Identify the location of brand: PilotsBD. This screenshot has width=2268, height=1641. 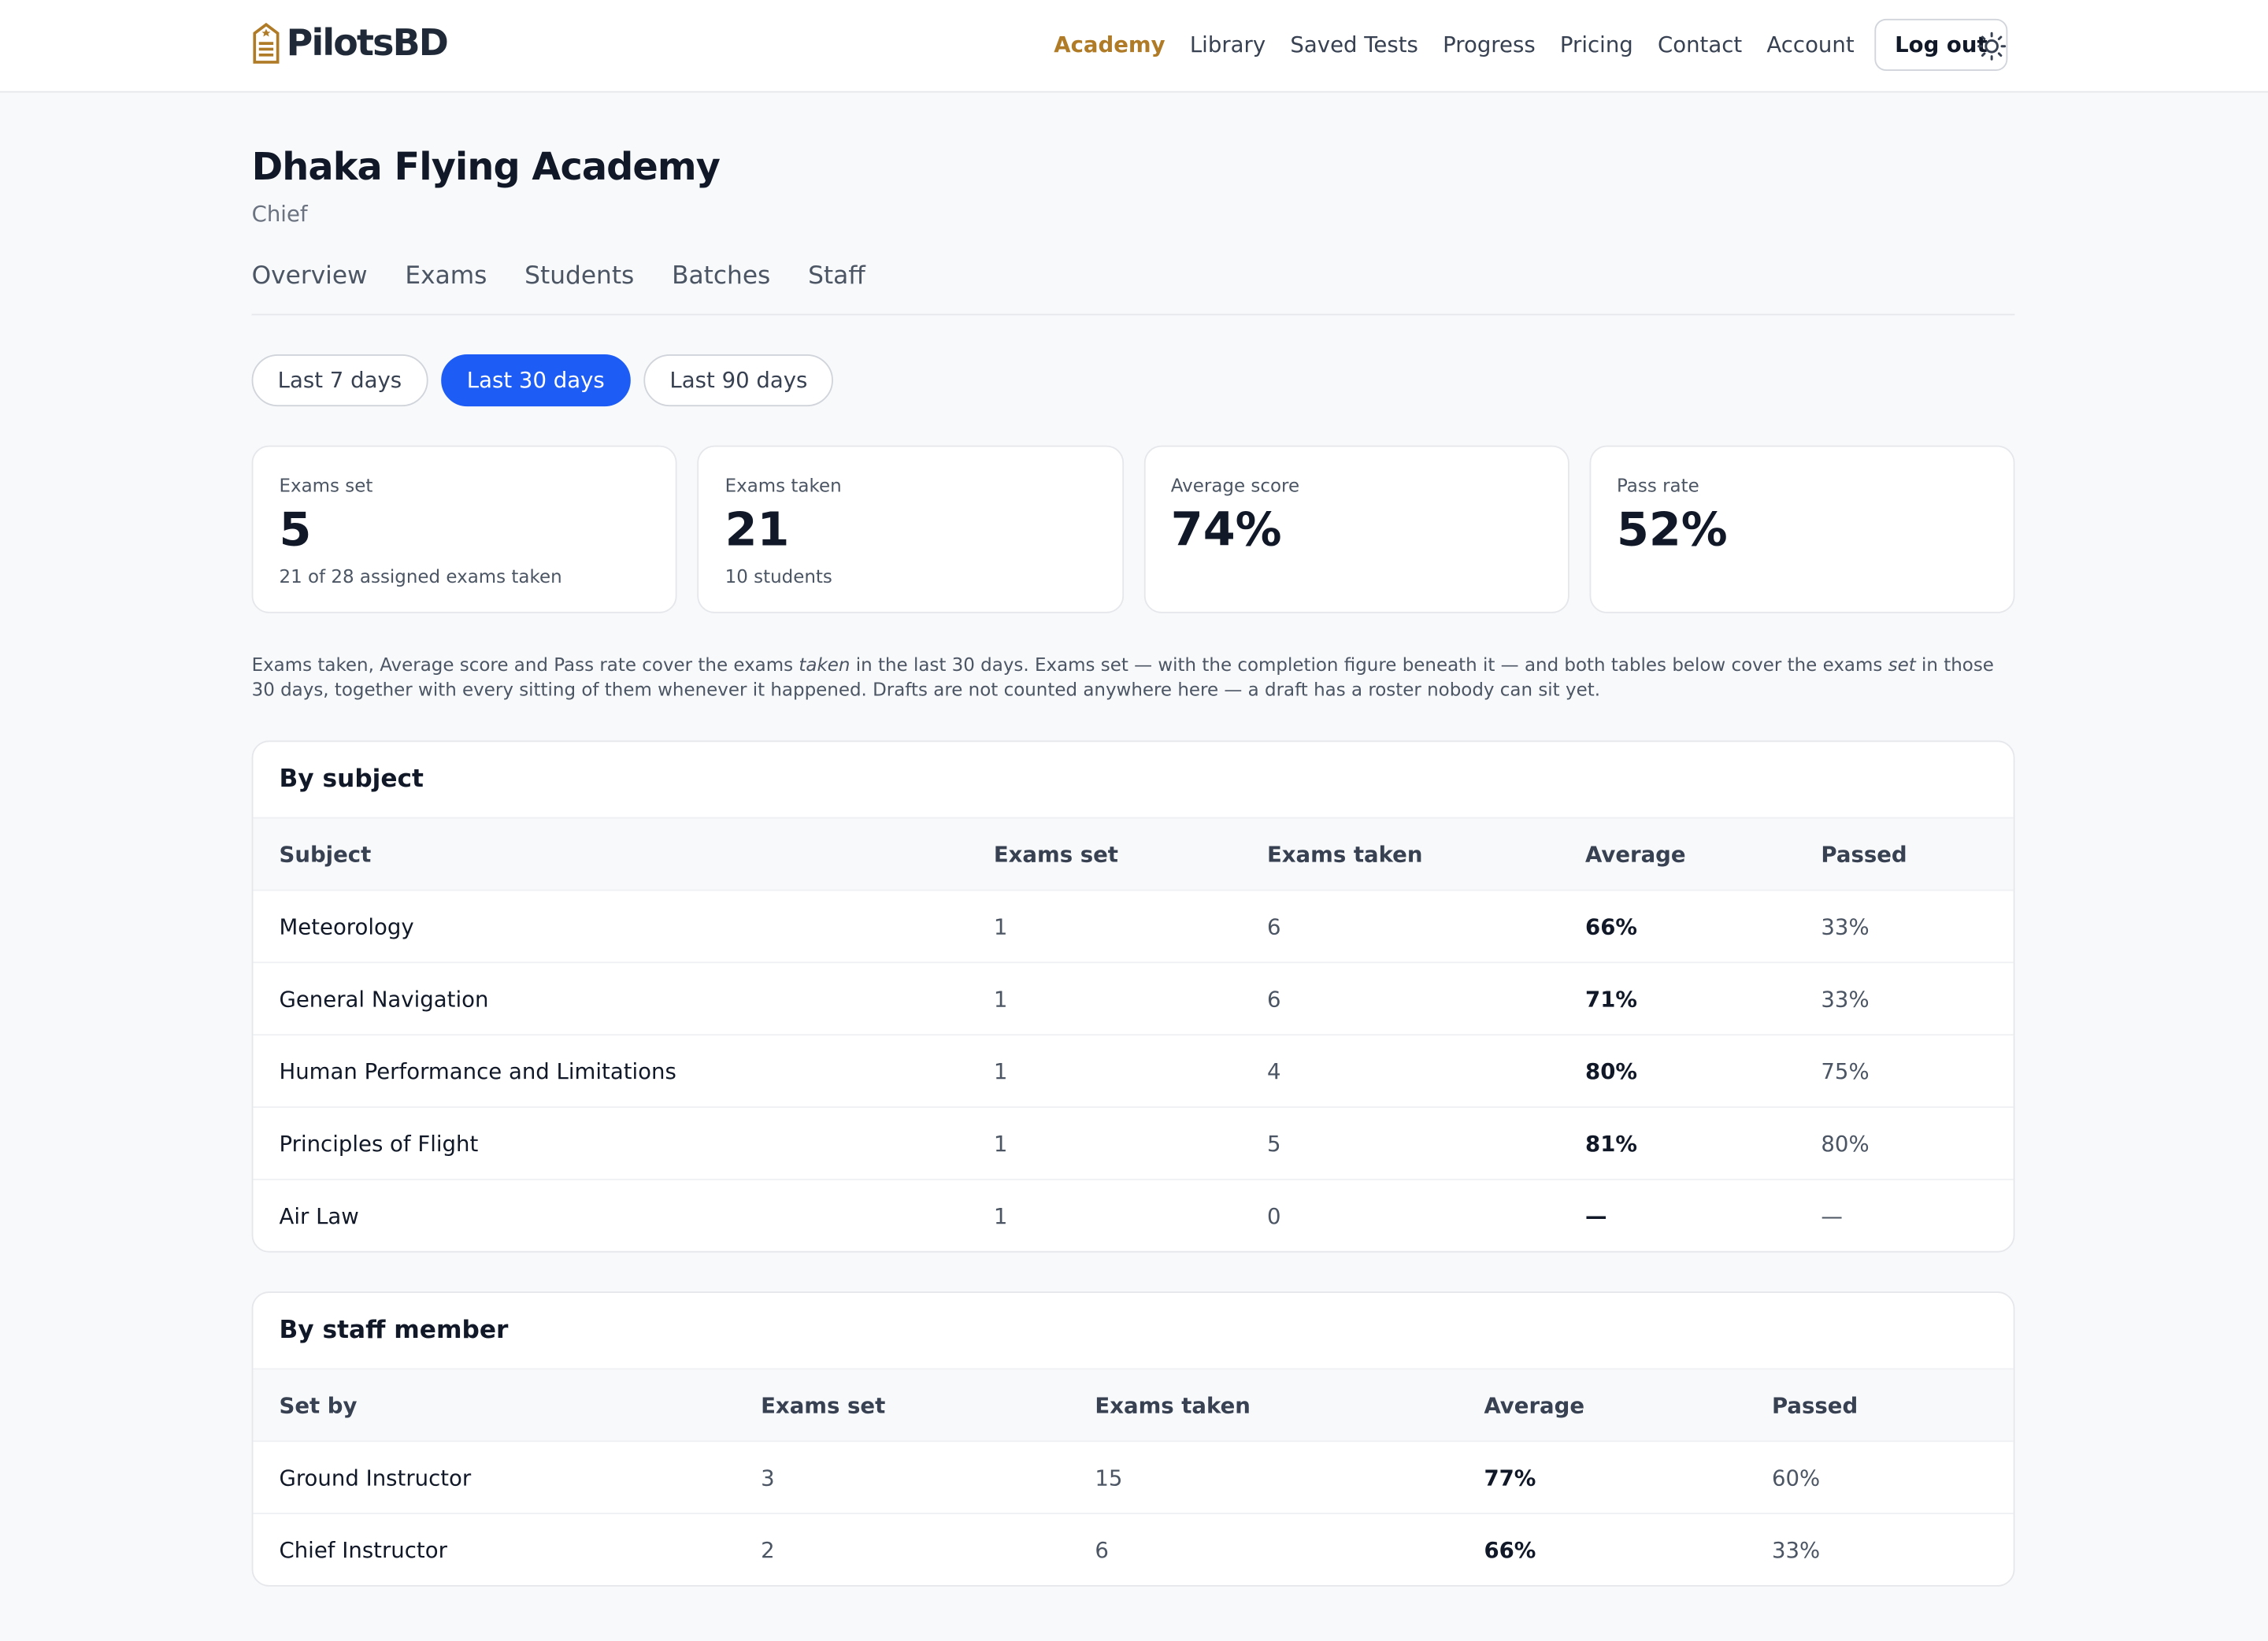
(350, 42).